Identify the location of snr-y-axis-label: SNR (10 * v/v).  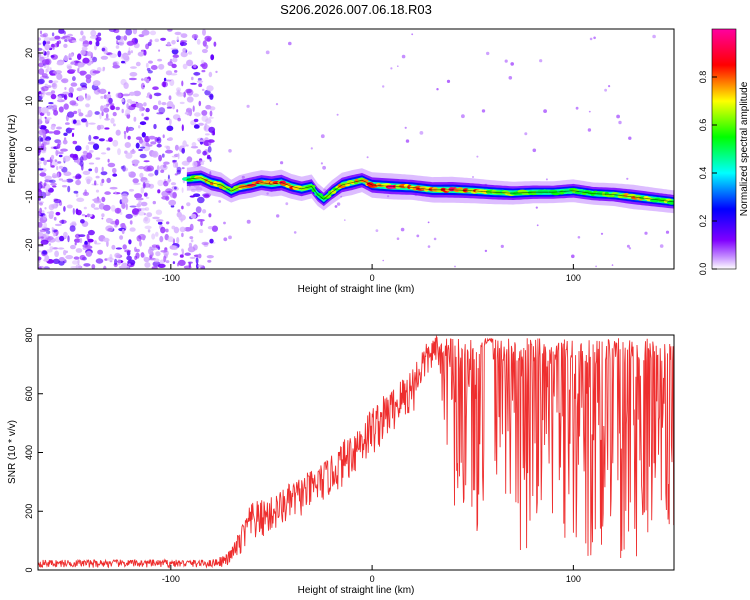
(12, 452).